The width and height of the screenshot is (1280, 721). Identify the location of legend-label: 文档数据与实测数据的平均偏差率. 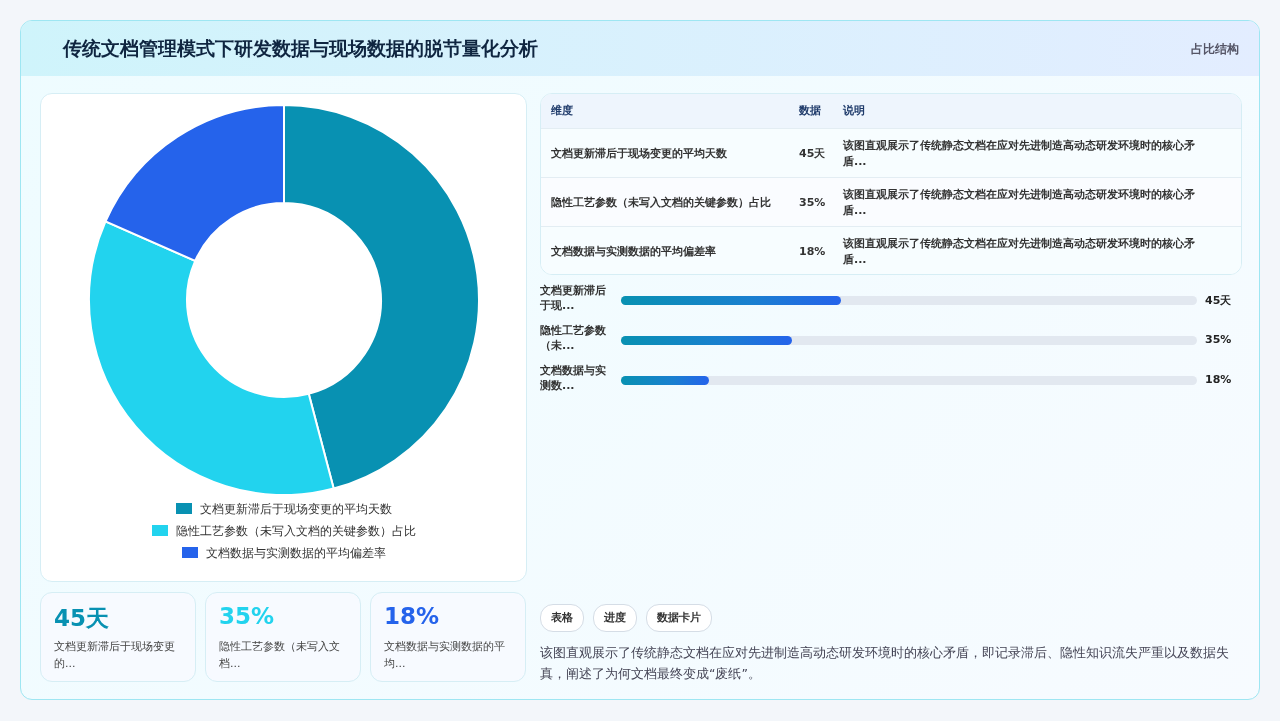
(295, 553).